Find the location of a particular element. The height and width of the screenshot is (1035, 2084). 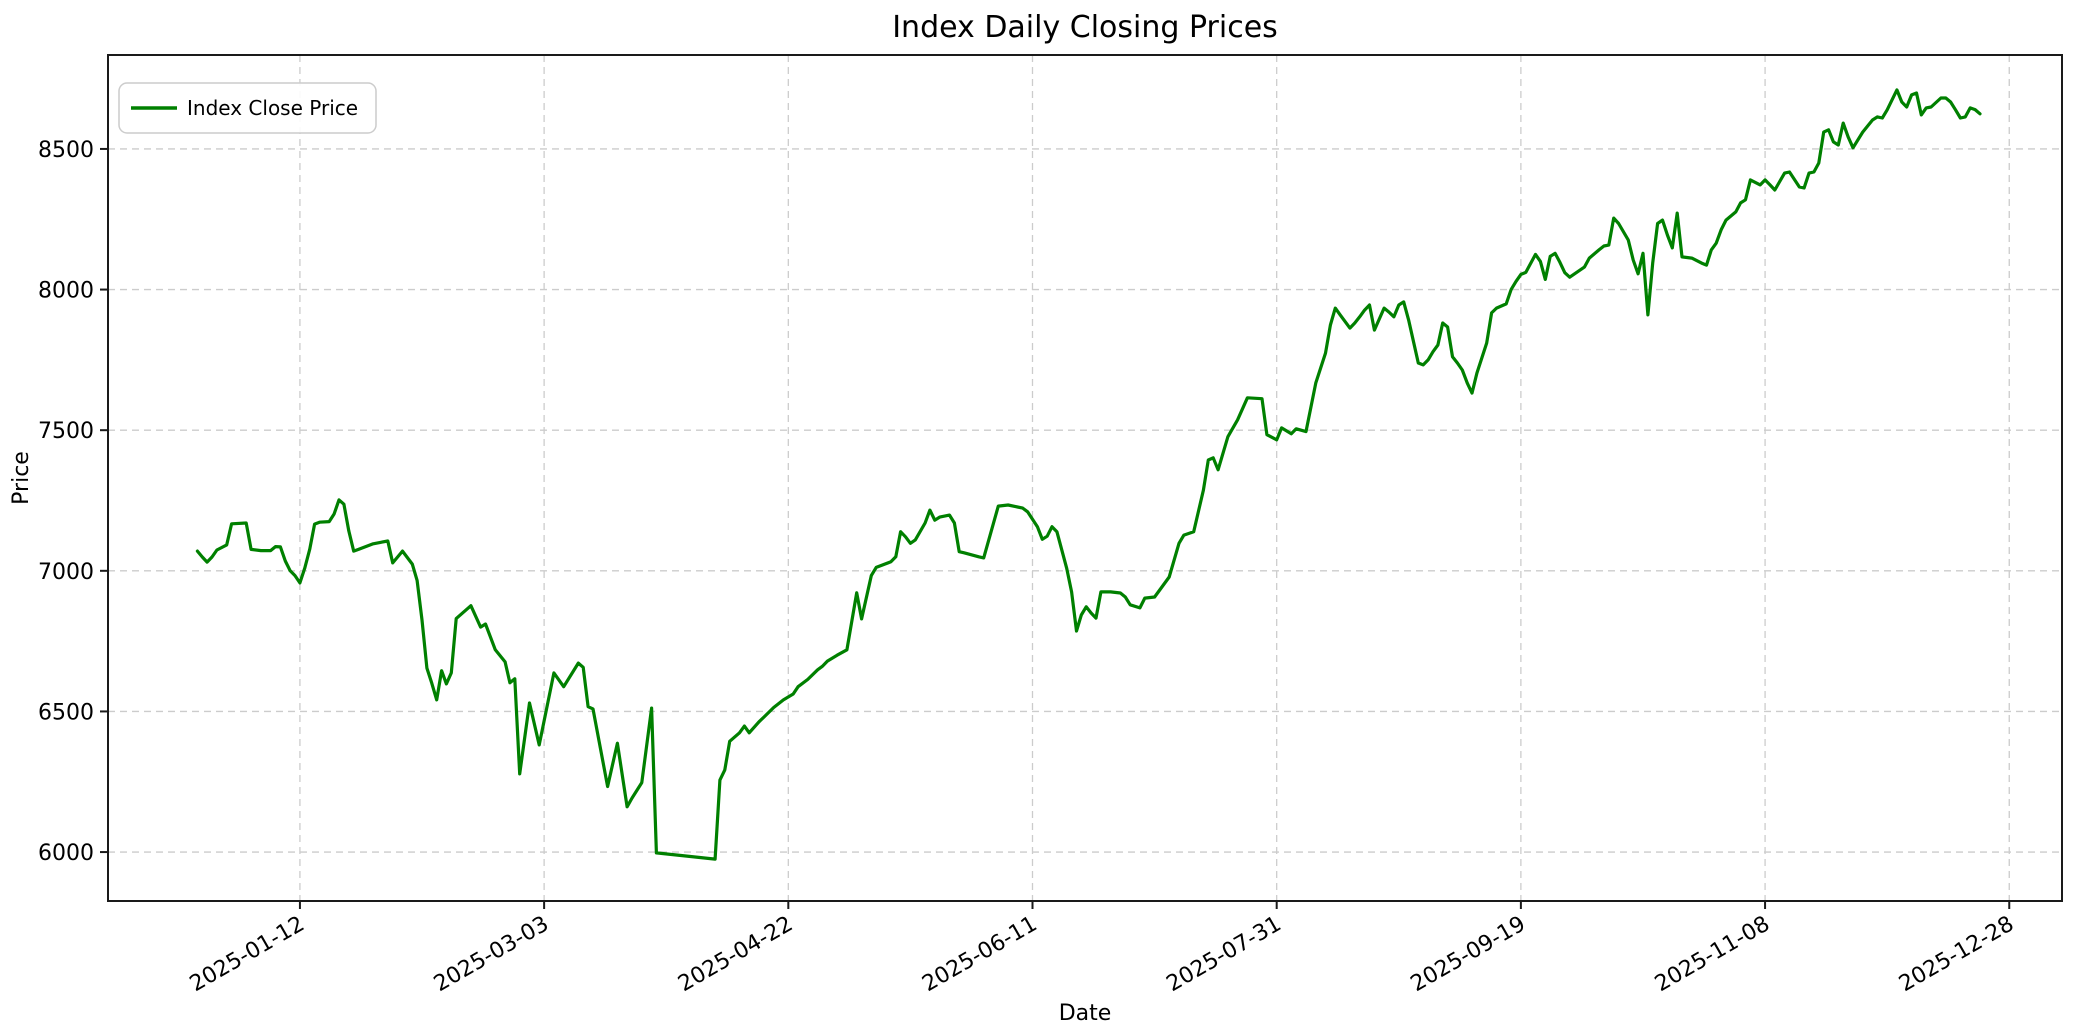

x-axis-label: Date is located at coordinates (1085, 1013).